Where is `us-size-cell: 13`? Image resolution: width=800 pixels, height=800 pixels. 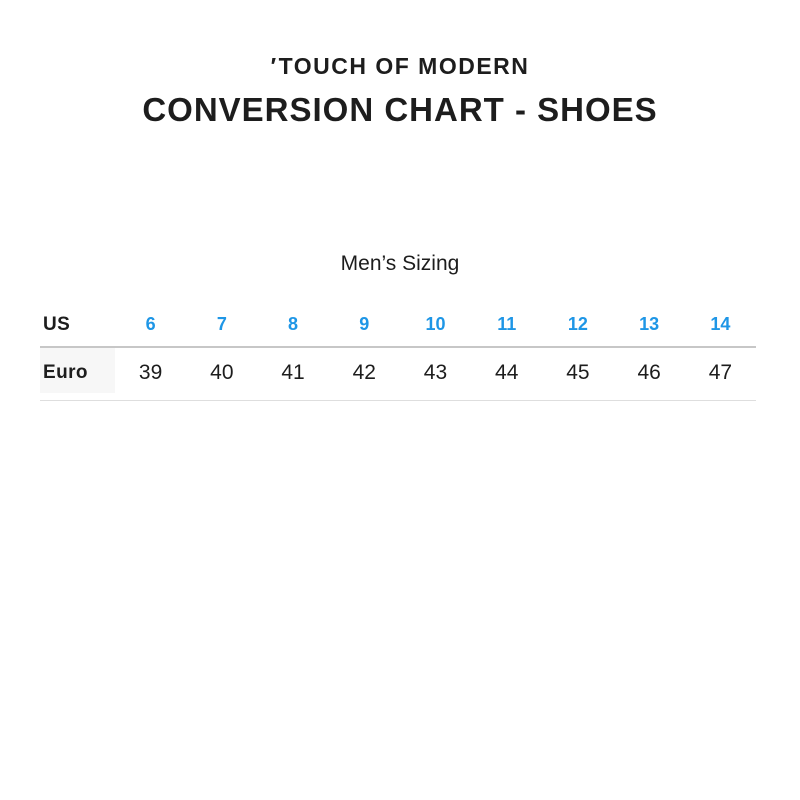 us-size-cell: 13 is located at coordinates (649, 325).